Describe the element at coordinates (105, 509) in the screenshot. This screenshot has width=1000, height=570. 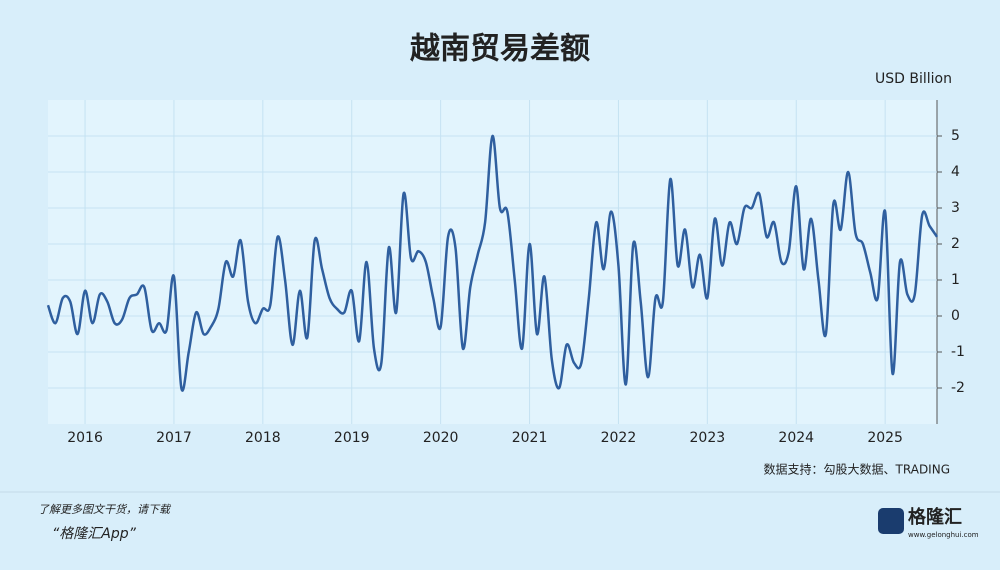
I see `footer-text: 了解更多图文干货，请下载` at that location.